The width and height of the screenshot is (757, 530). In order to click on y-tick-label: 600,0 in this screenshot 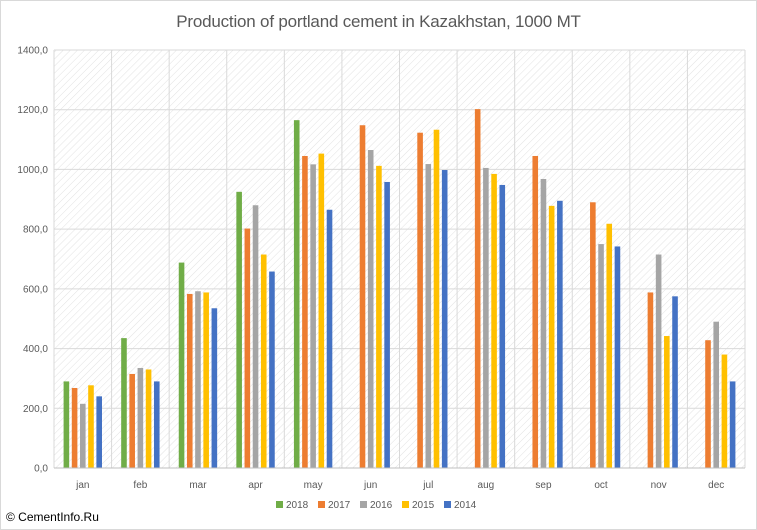, I will do `click(35, 289)`.